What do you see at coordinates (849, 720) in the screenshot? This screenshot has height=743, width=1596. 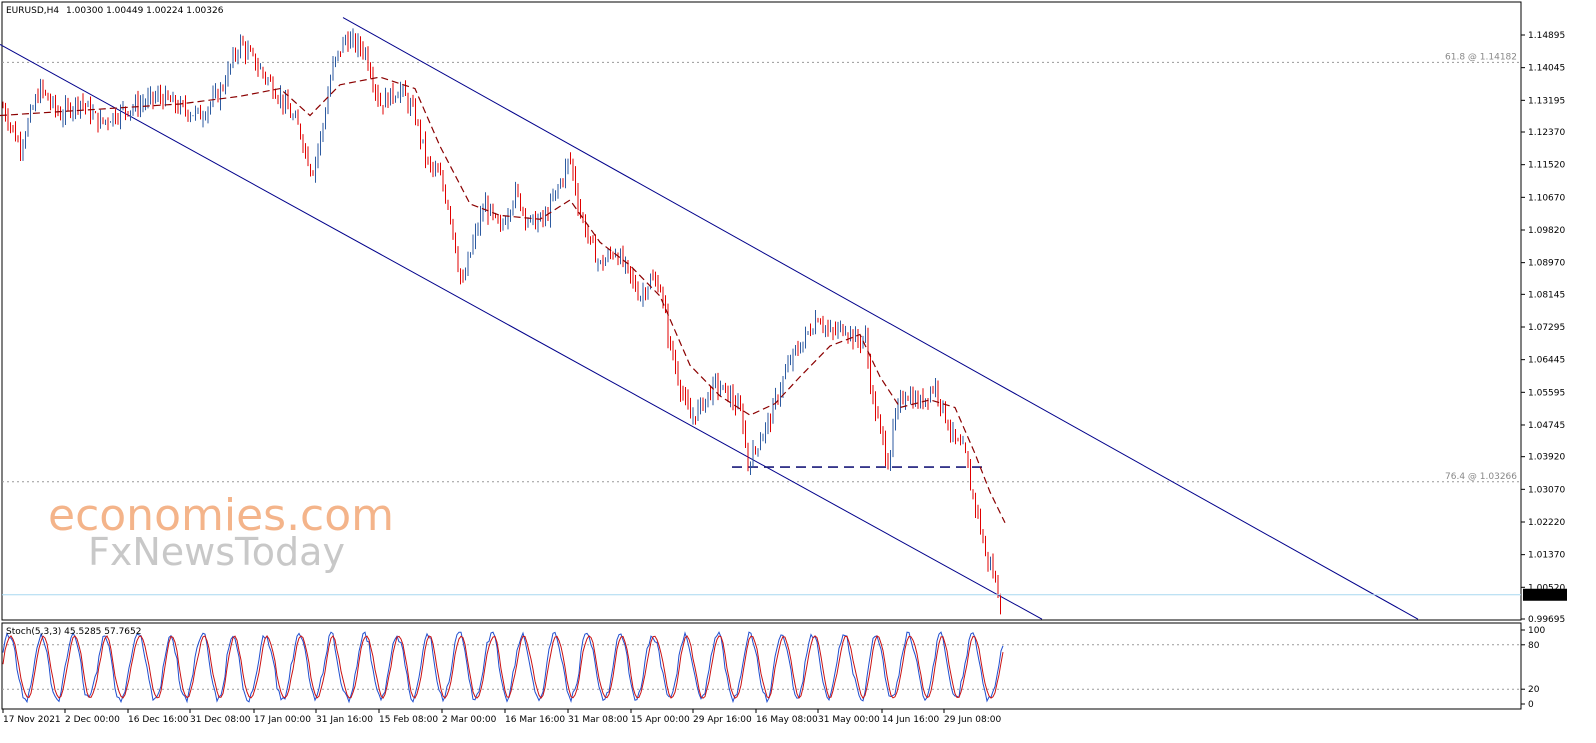 I see `time-tick-label: 31 May 00:00` at bounding box center [849, 720].